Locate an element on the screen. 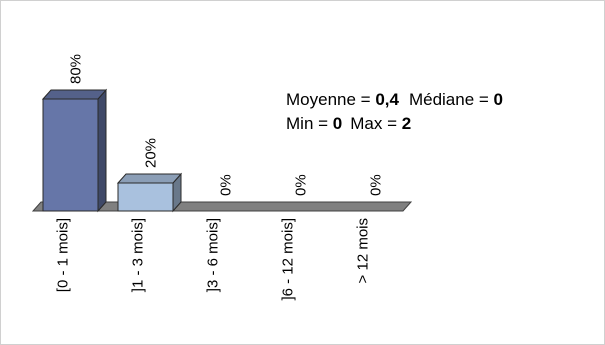  category-label: ]6 - 12 mois] is located at coordinates (288, 259).